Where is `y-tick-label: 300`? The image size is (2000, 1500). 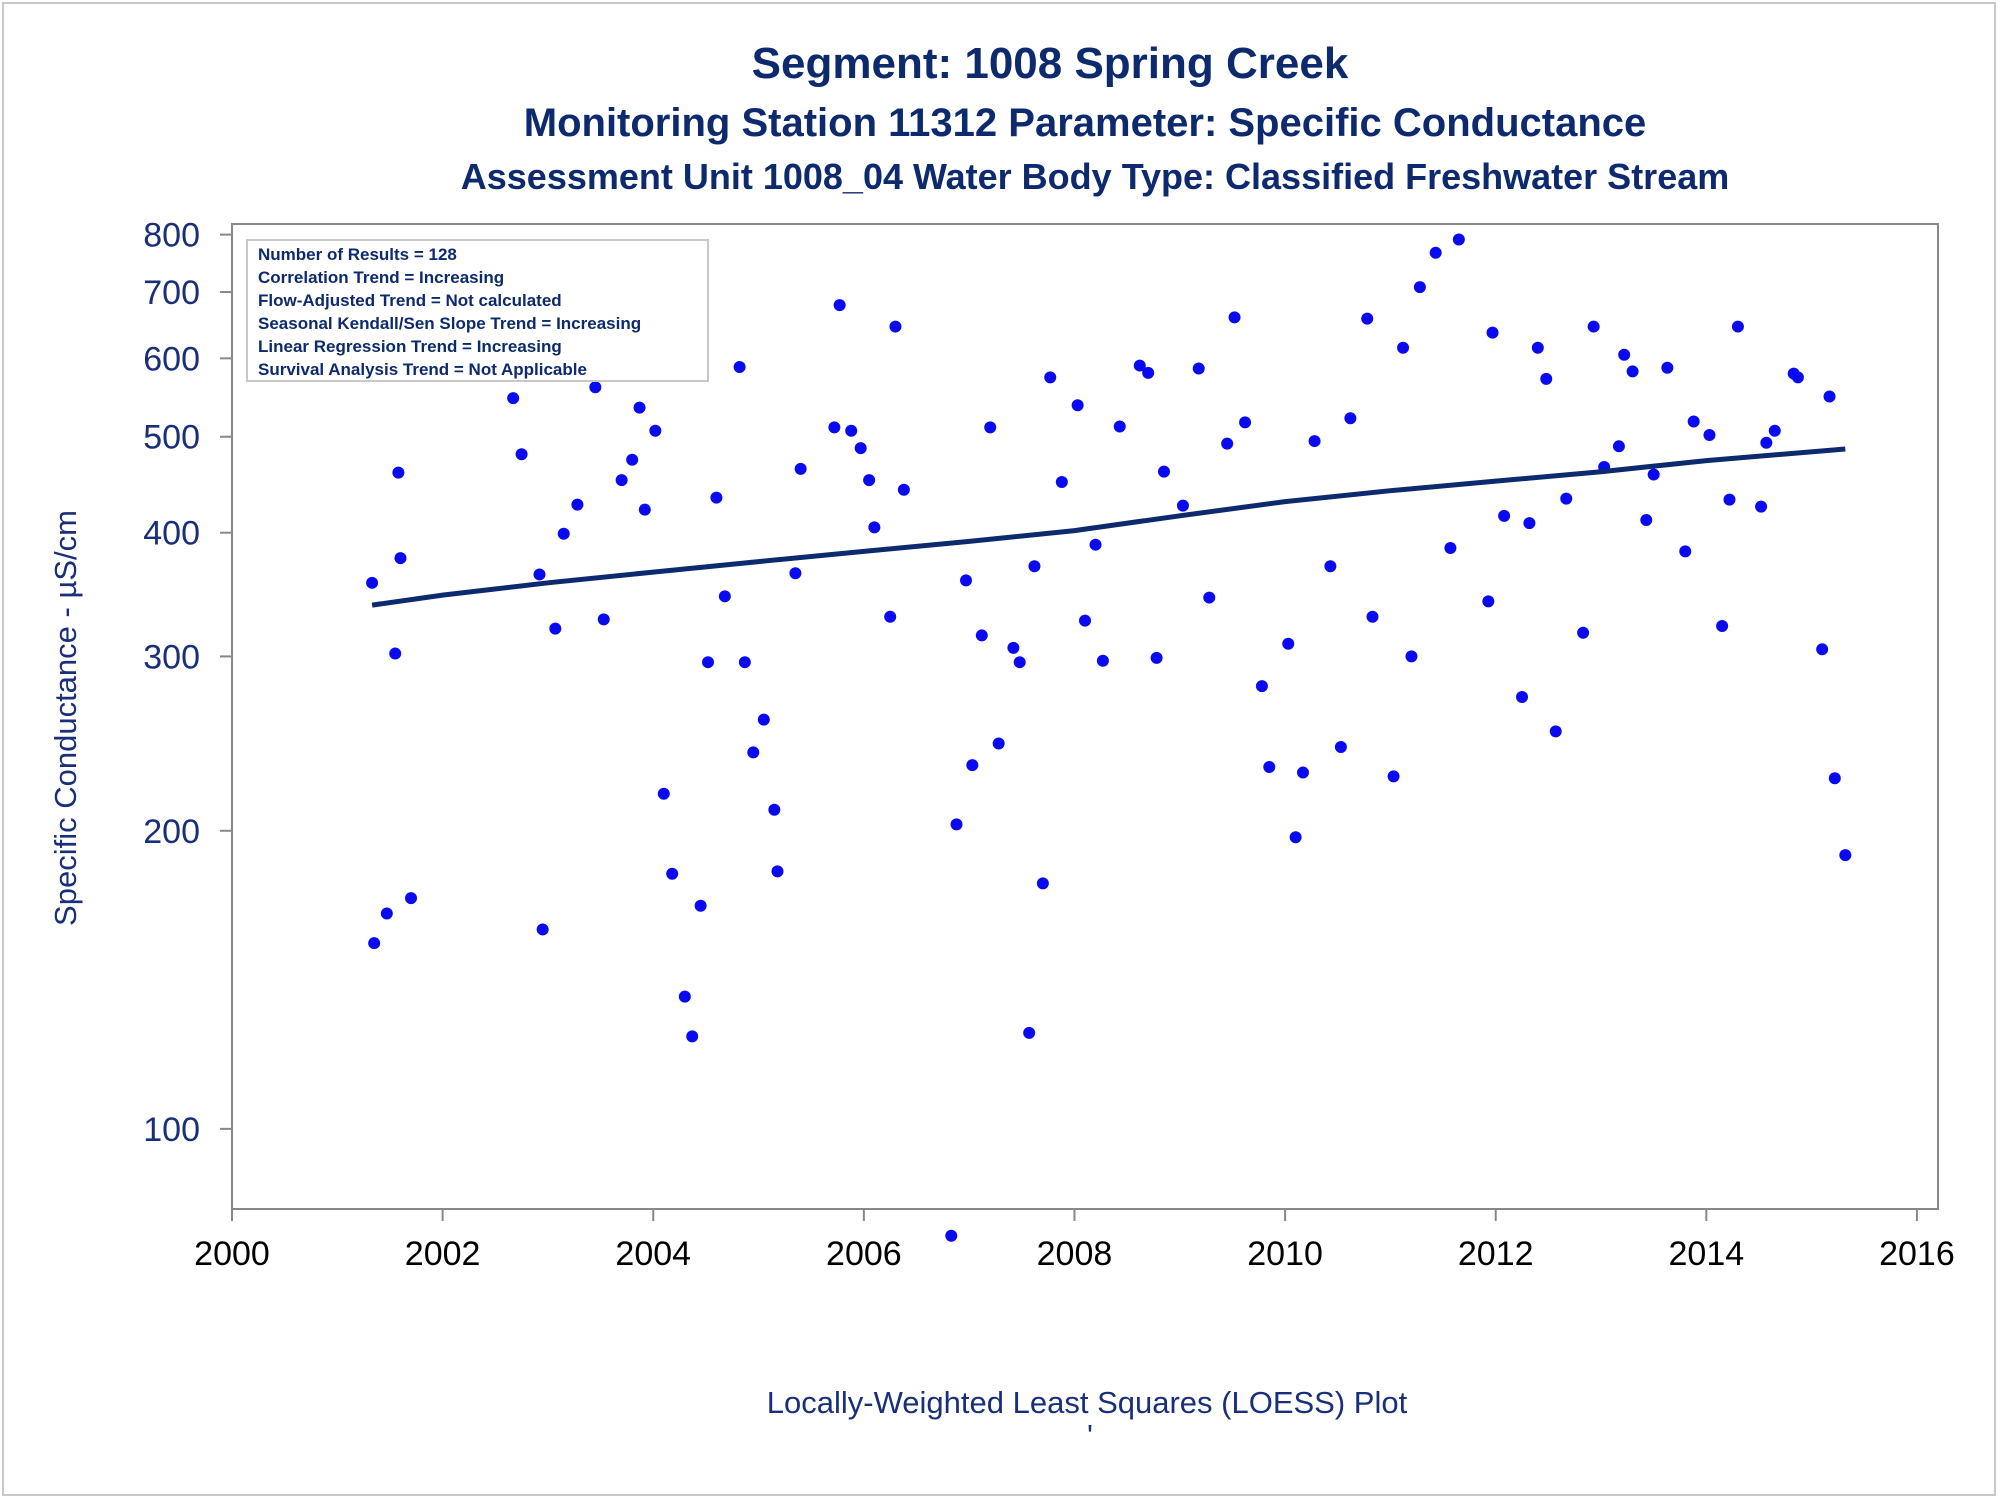 y-tick-label: 300 is located at coordinates (171, 657).